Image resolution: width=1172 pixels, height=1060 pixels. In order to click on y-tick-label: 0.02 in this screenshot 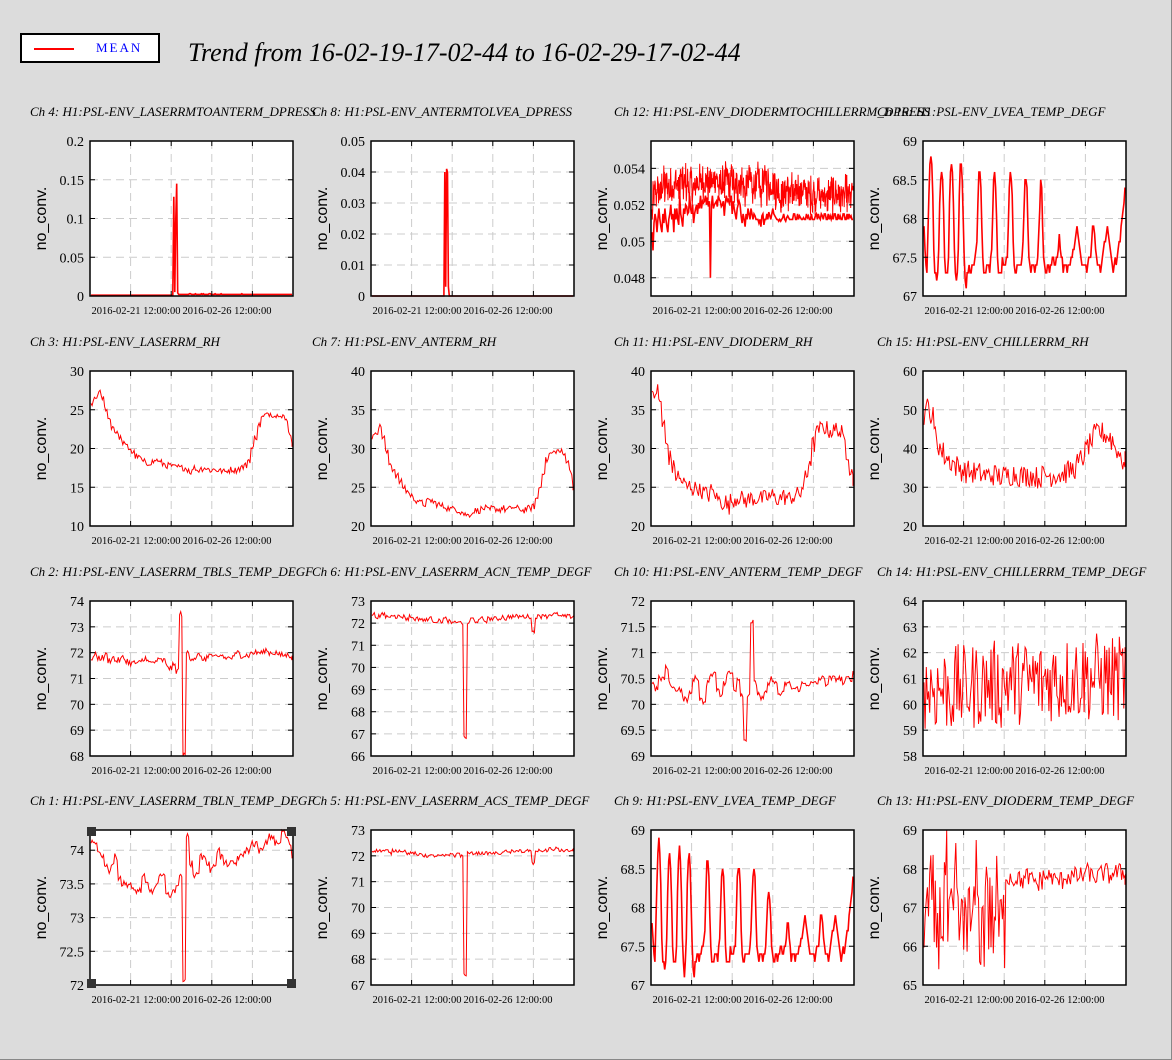, I will do `click(353, 235)`.